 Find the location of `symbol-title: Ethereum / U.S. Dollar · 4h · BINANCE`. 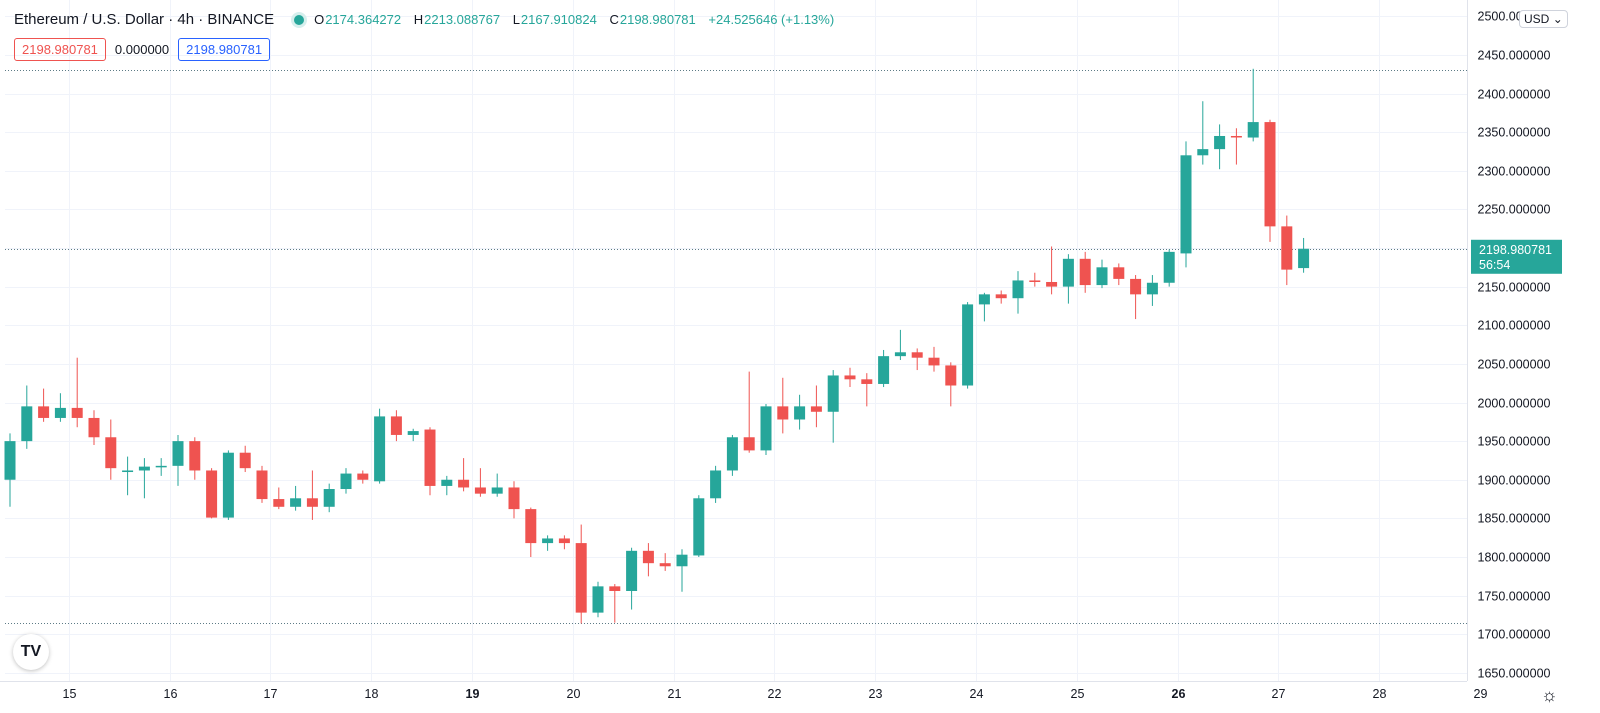

symbol-title: Ethereum / U.S. Dollar · 4h · BINANCE is located at coordinates (144, 19).